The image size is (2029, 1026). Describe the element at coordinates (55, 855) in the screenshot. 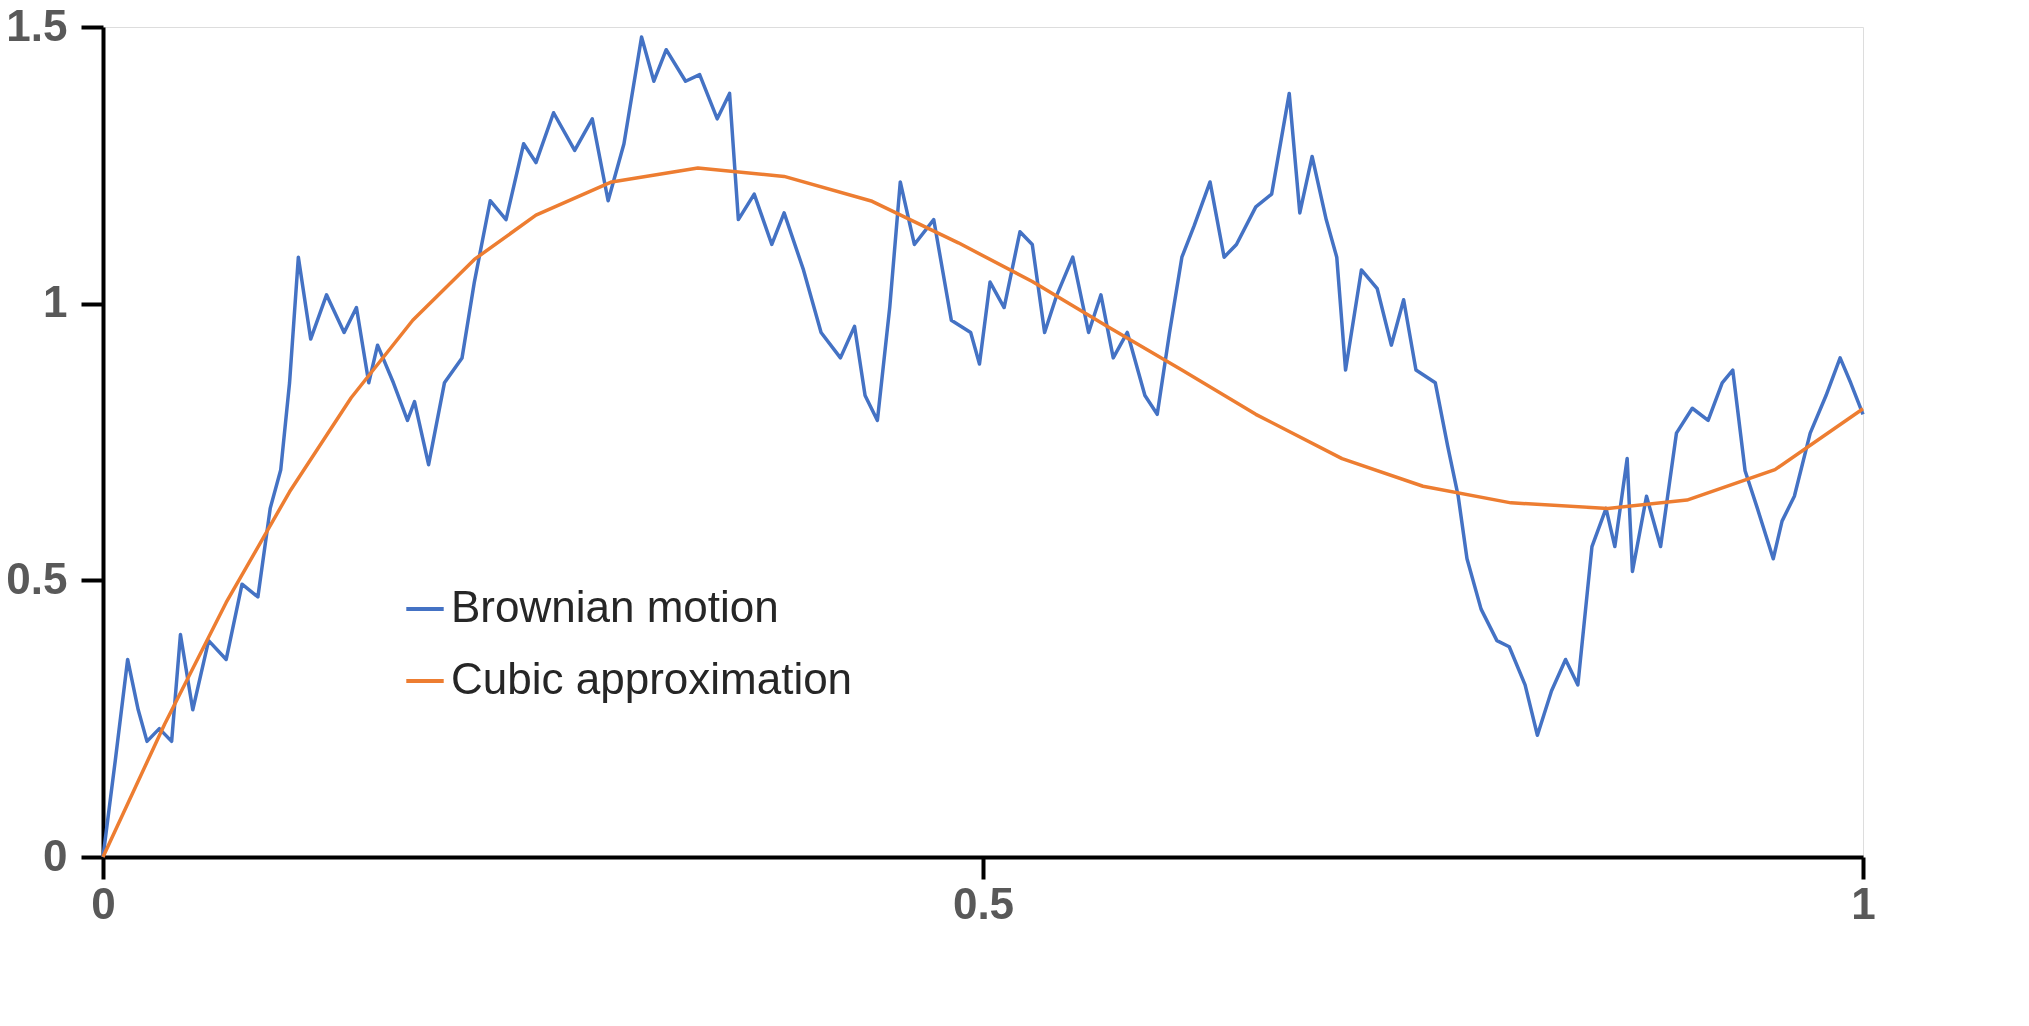

I see `y-tick-label: 0` at that location.